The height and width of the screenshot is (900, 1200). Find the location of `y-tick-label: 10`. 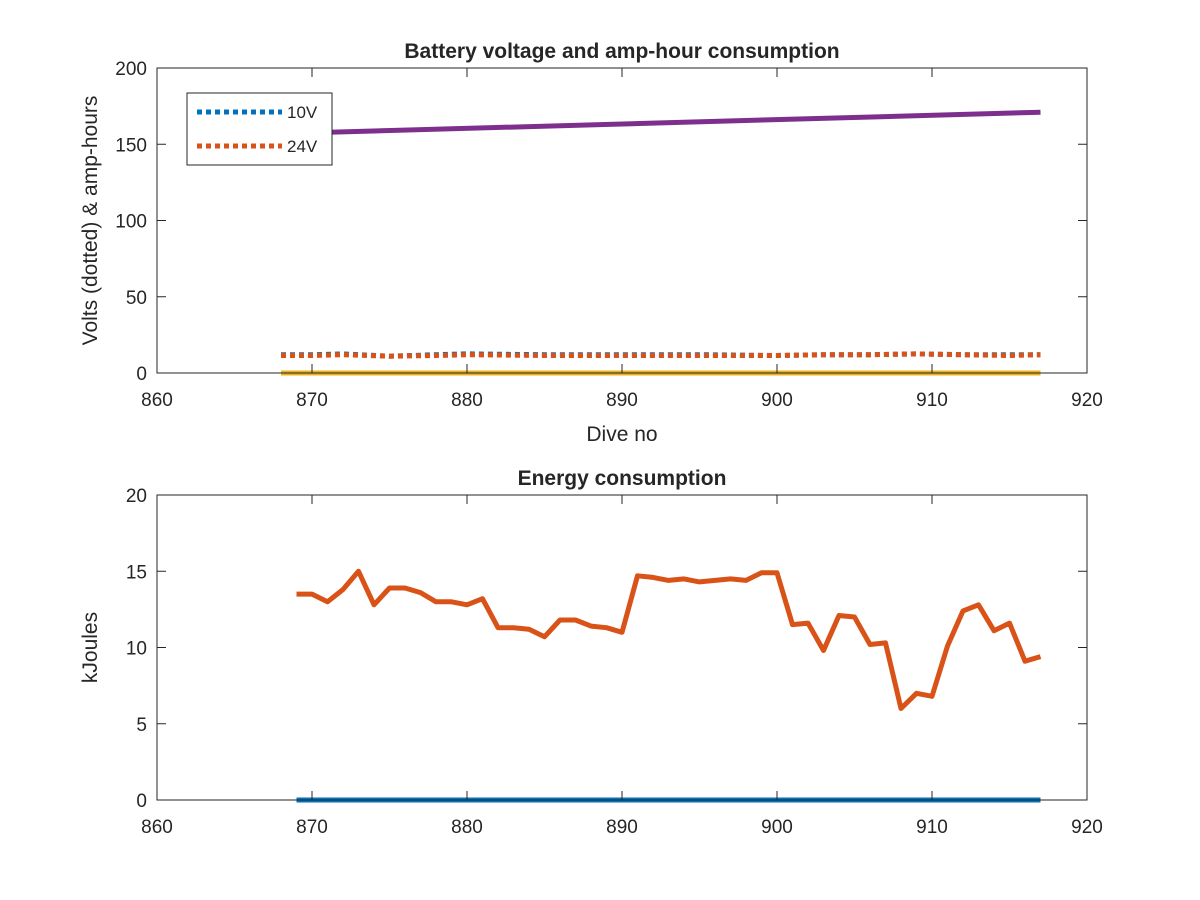

y-tick-label: 10 is located at coordinates (136, 649).